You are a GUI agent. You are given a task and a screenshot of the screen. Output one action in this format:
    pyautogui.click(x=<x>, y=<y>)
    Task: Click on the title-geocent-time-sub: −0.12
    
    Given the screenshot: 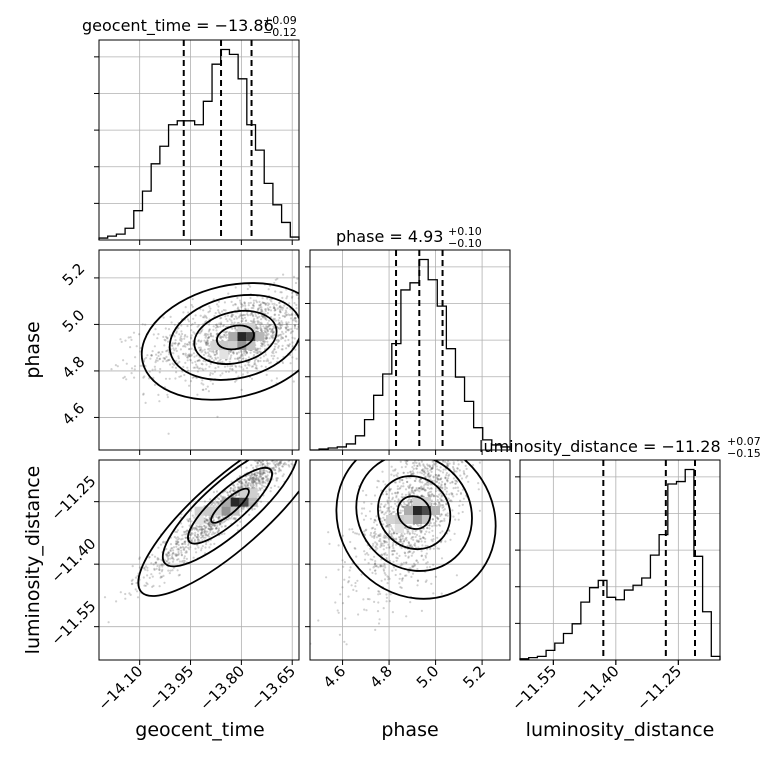 What is the action you would take?
    pyautogui.click(x=280, y=32)
    